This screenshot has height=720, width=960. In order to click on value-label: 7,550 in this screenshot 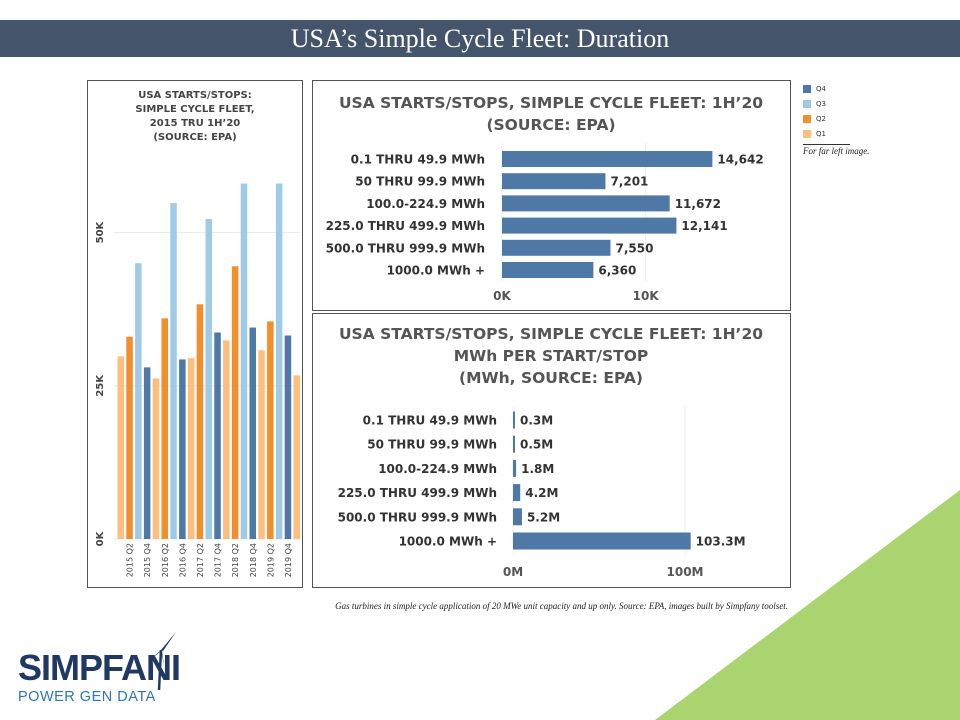, I will do `click(634, 248)`.